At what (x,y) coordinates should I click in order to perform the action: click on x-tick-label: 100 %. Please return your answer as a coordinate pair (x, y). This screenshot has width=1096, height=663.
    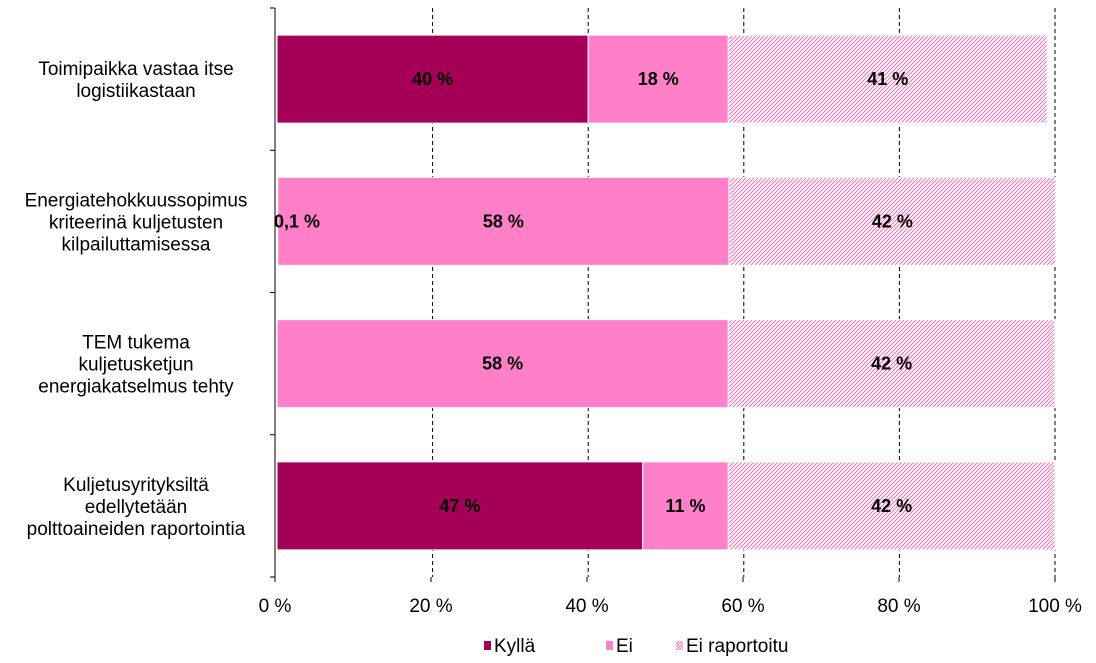
    Looking at the image, I should click on (1055, 606).